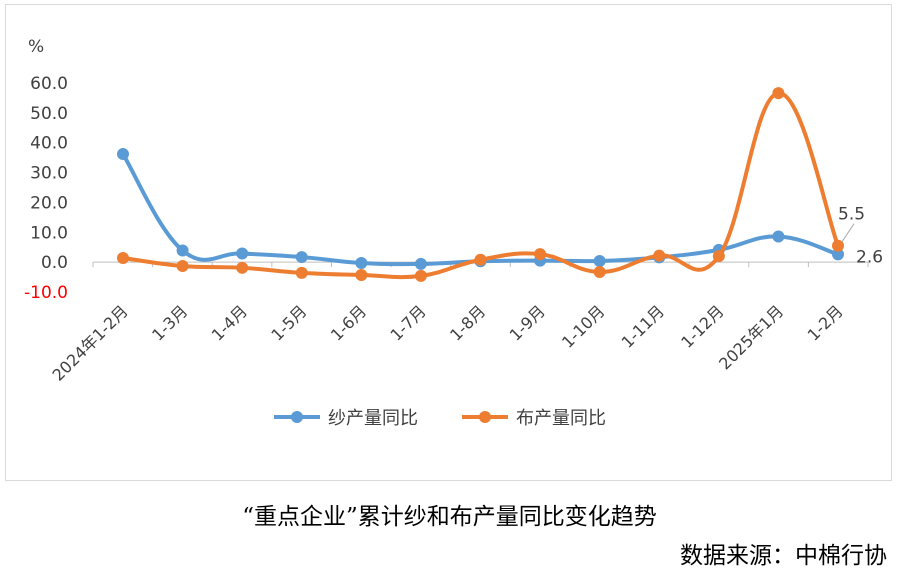  Describe the element at coordinates (527, 322) in the screenshot. I see `x-tick-label: 1-9月` at that location.